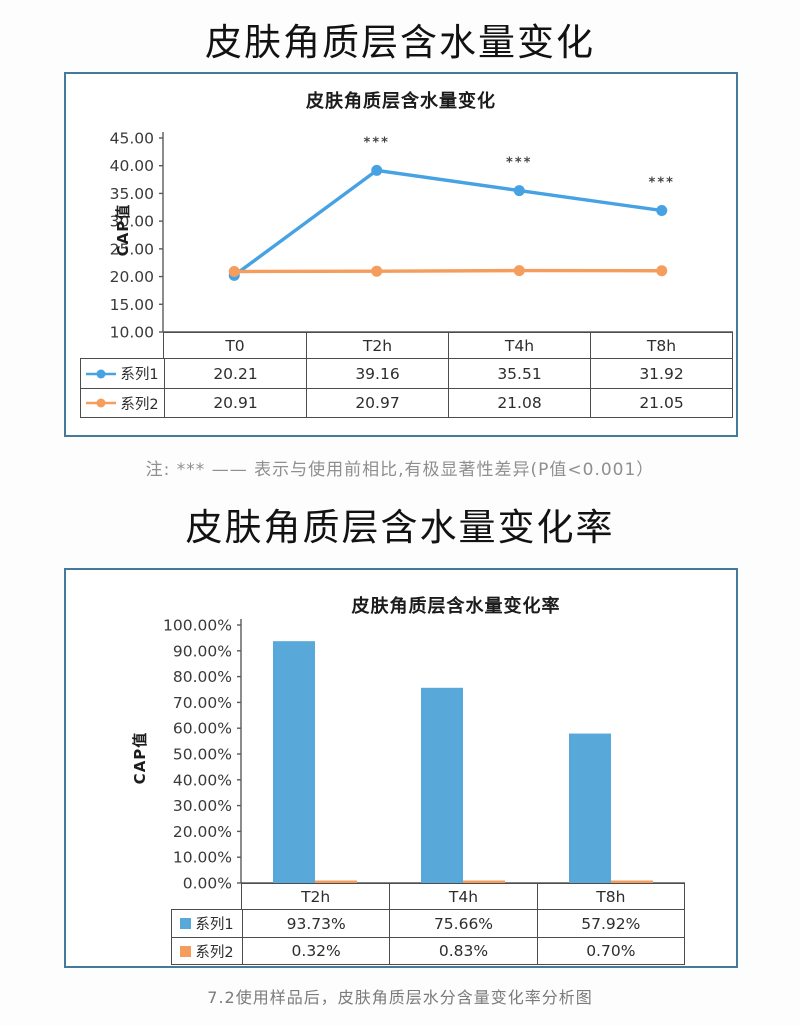  What do you see at coordinates (186, 923) in the screenshot?
I see `series1-swatch-icon` at bounding box center [186, 923].